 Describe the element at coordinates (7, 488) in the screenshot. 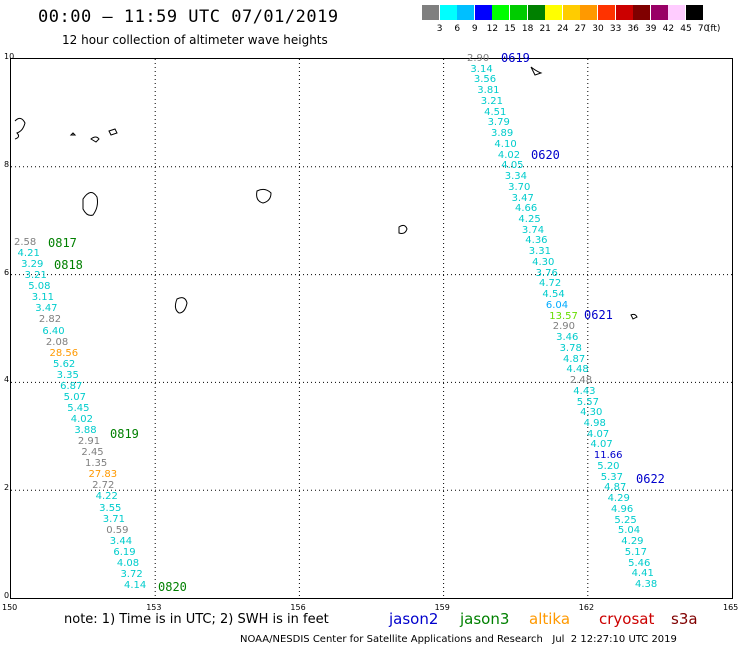

I see `latitude-tick-label: 2` at that location.